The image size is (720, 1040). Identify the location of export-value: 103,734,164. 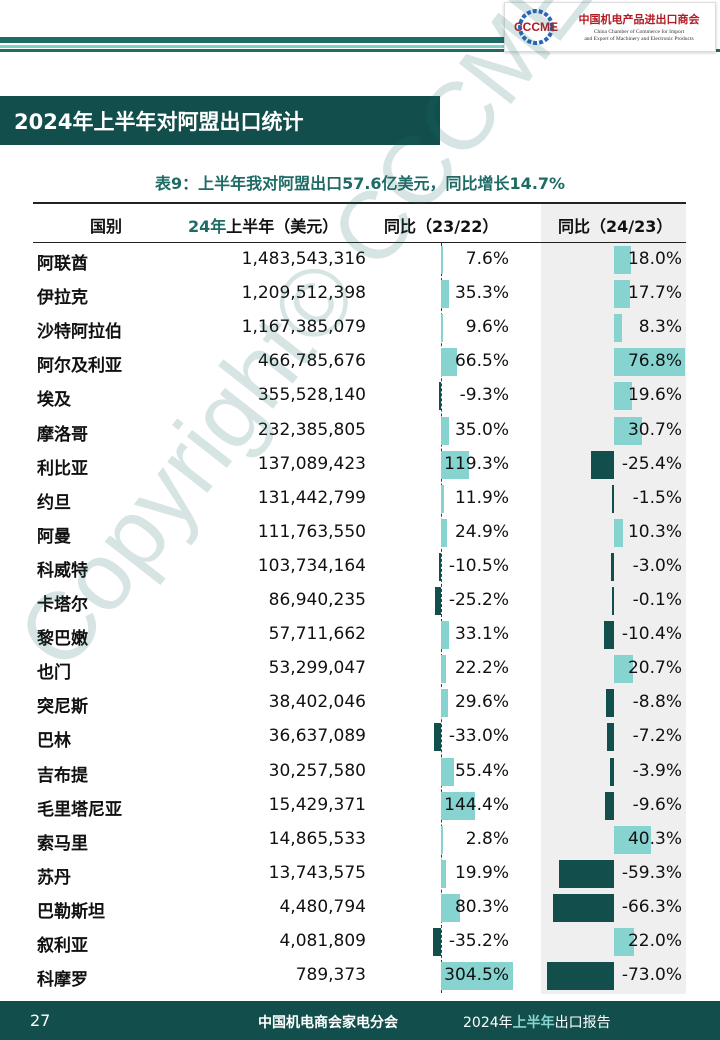
(311, 565).